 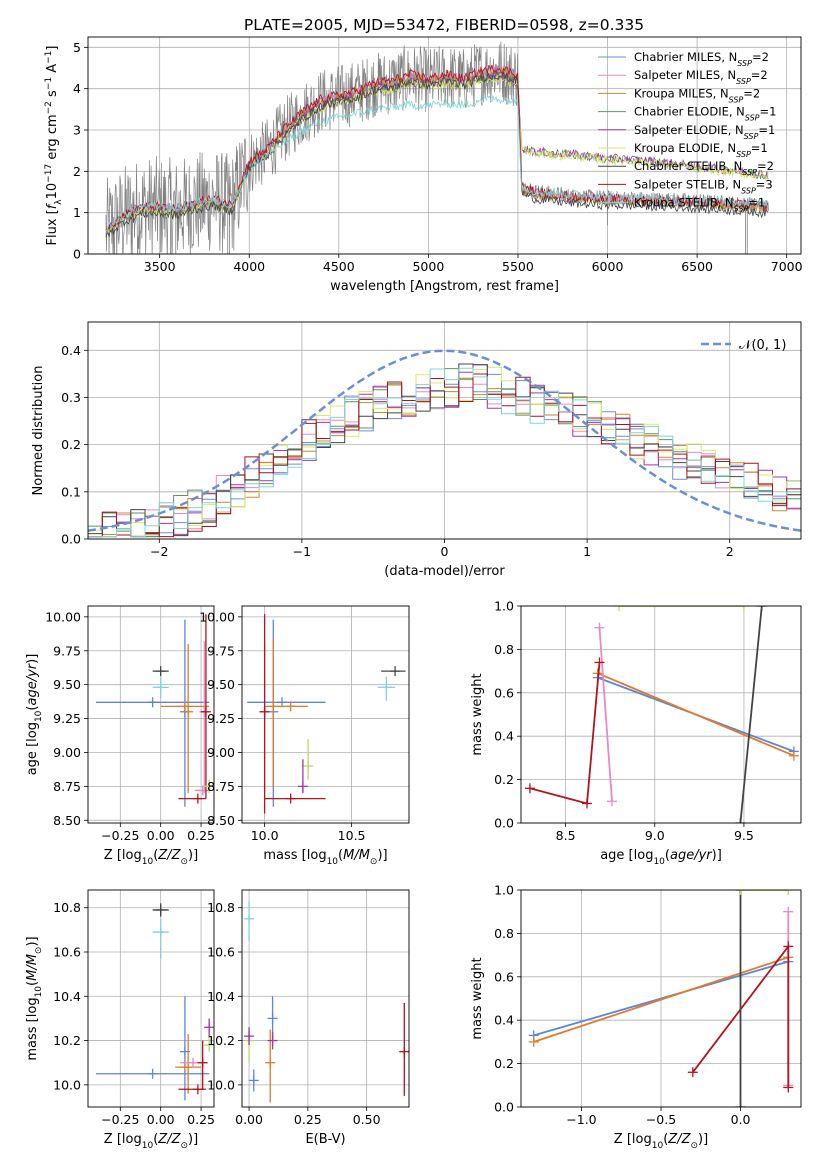 I want to click on model-spectrum-line, so click(x=437, y=163).